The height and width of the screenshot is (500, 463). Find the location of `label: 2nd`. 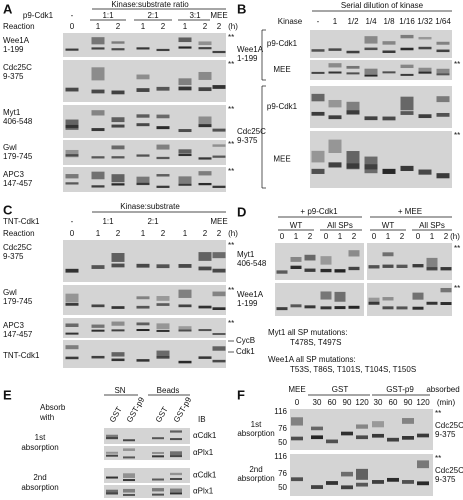

label: 2nd is located at coordinates (255, 469).